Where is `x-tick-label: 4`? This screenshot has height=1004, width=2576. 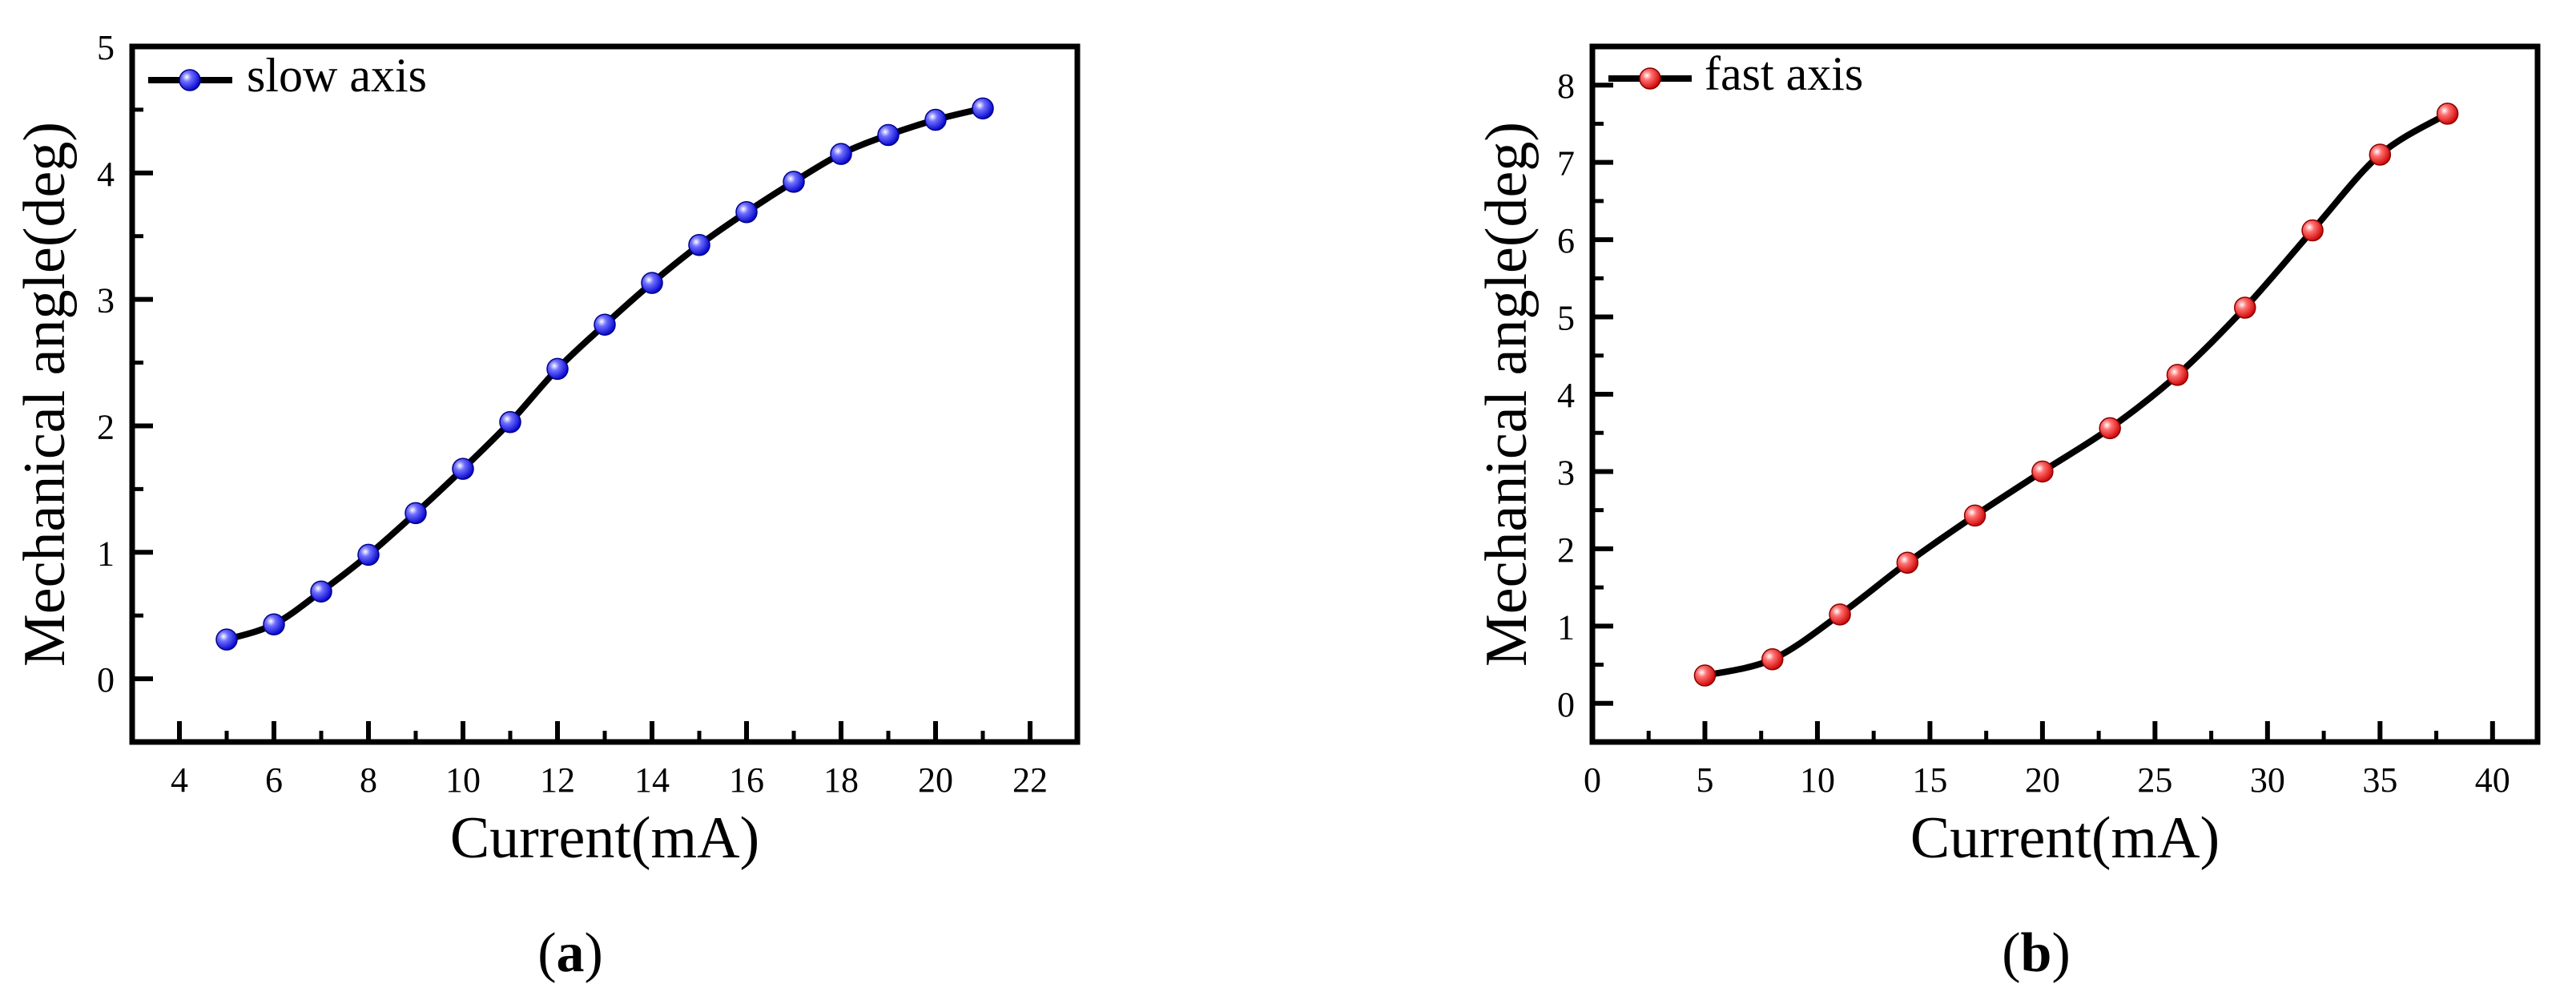
x-tick-label: 4 is located at coordinates (179, 780).